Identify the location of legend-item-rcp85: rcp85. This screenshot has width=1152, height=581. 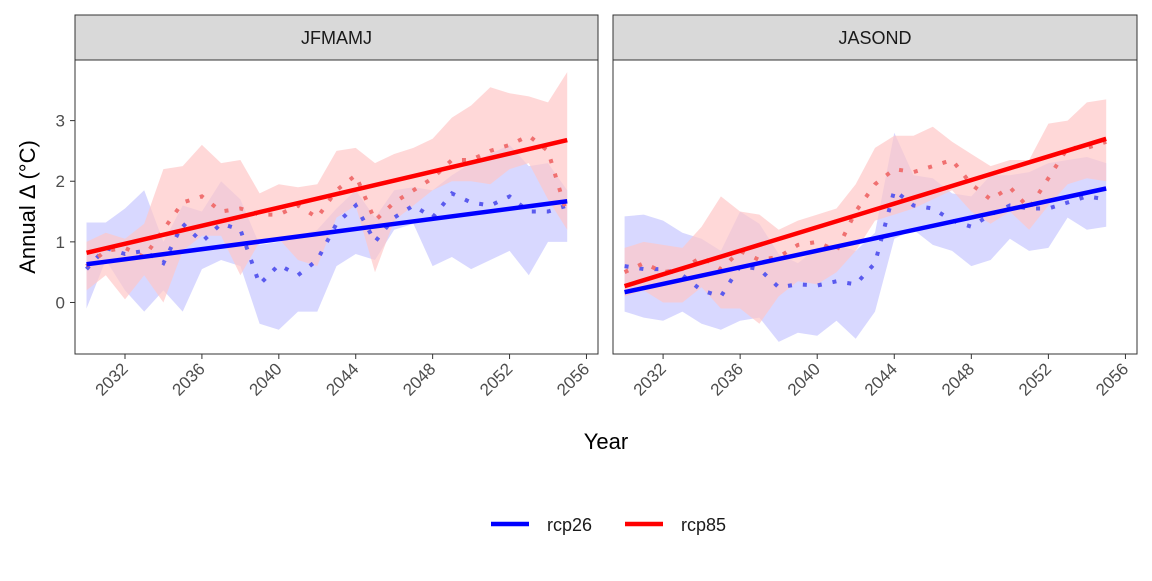
(675, 525).